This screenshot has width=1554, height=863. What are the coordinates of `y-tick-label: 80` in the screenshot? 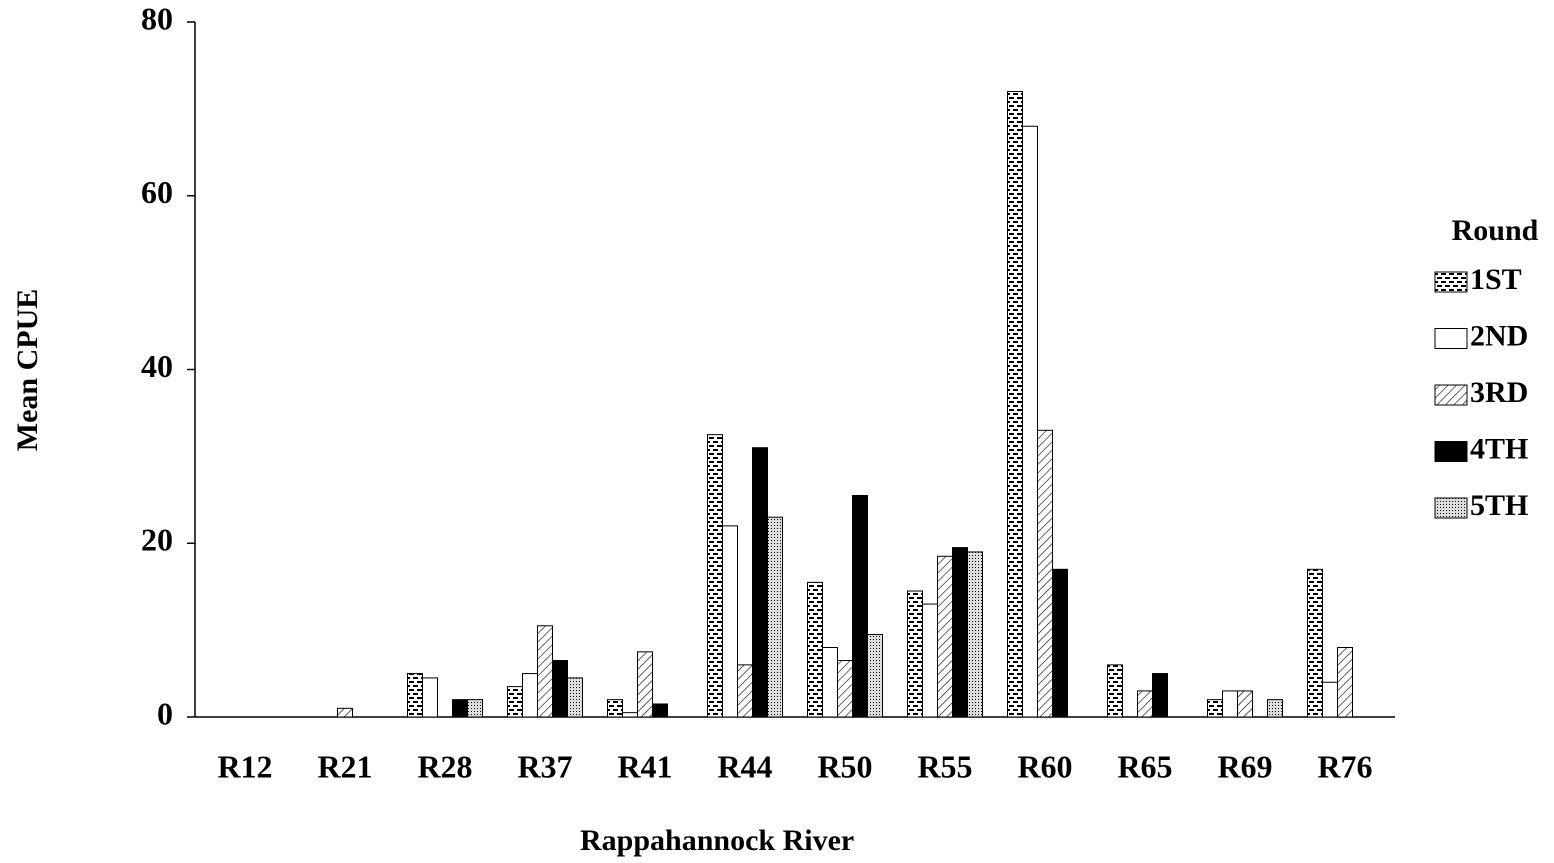 It's located at (157, 18).